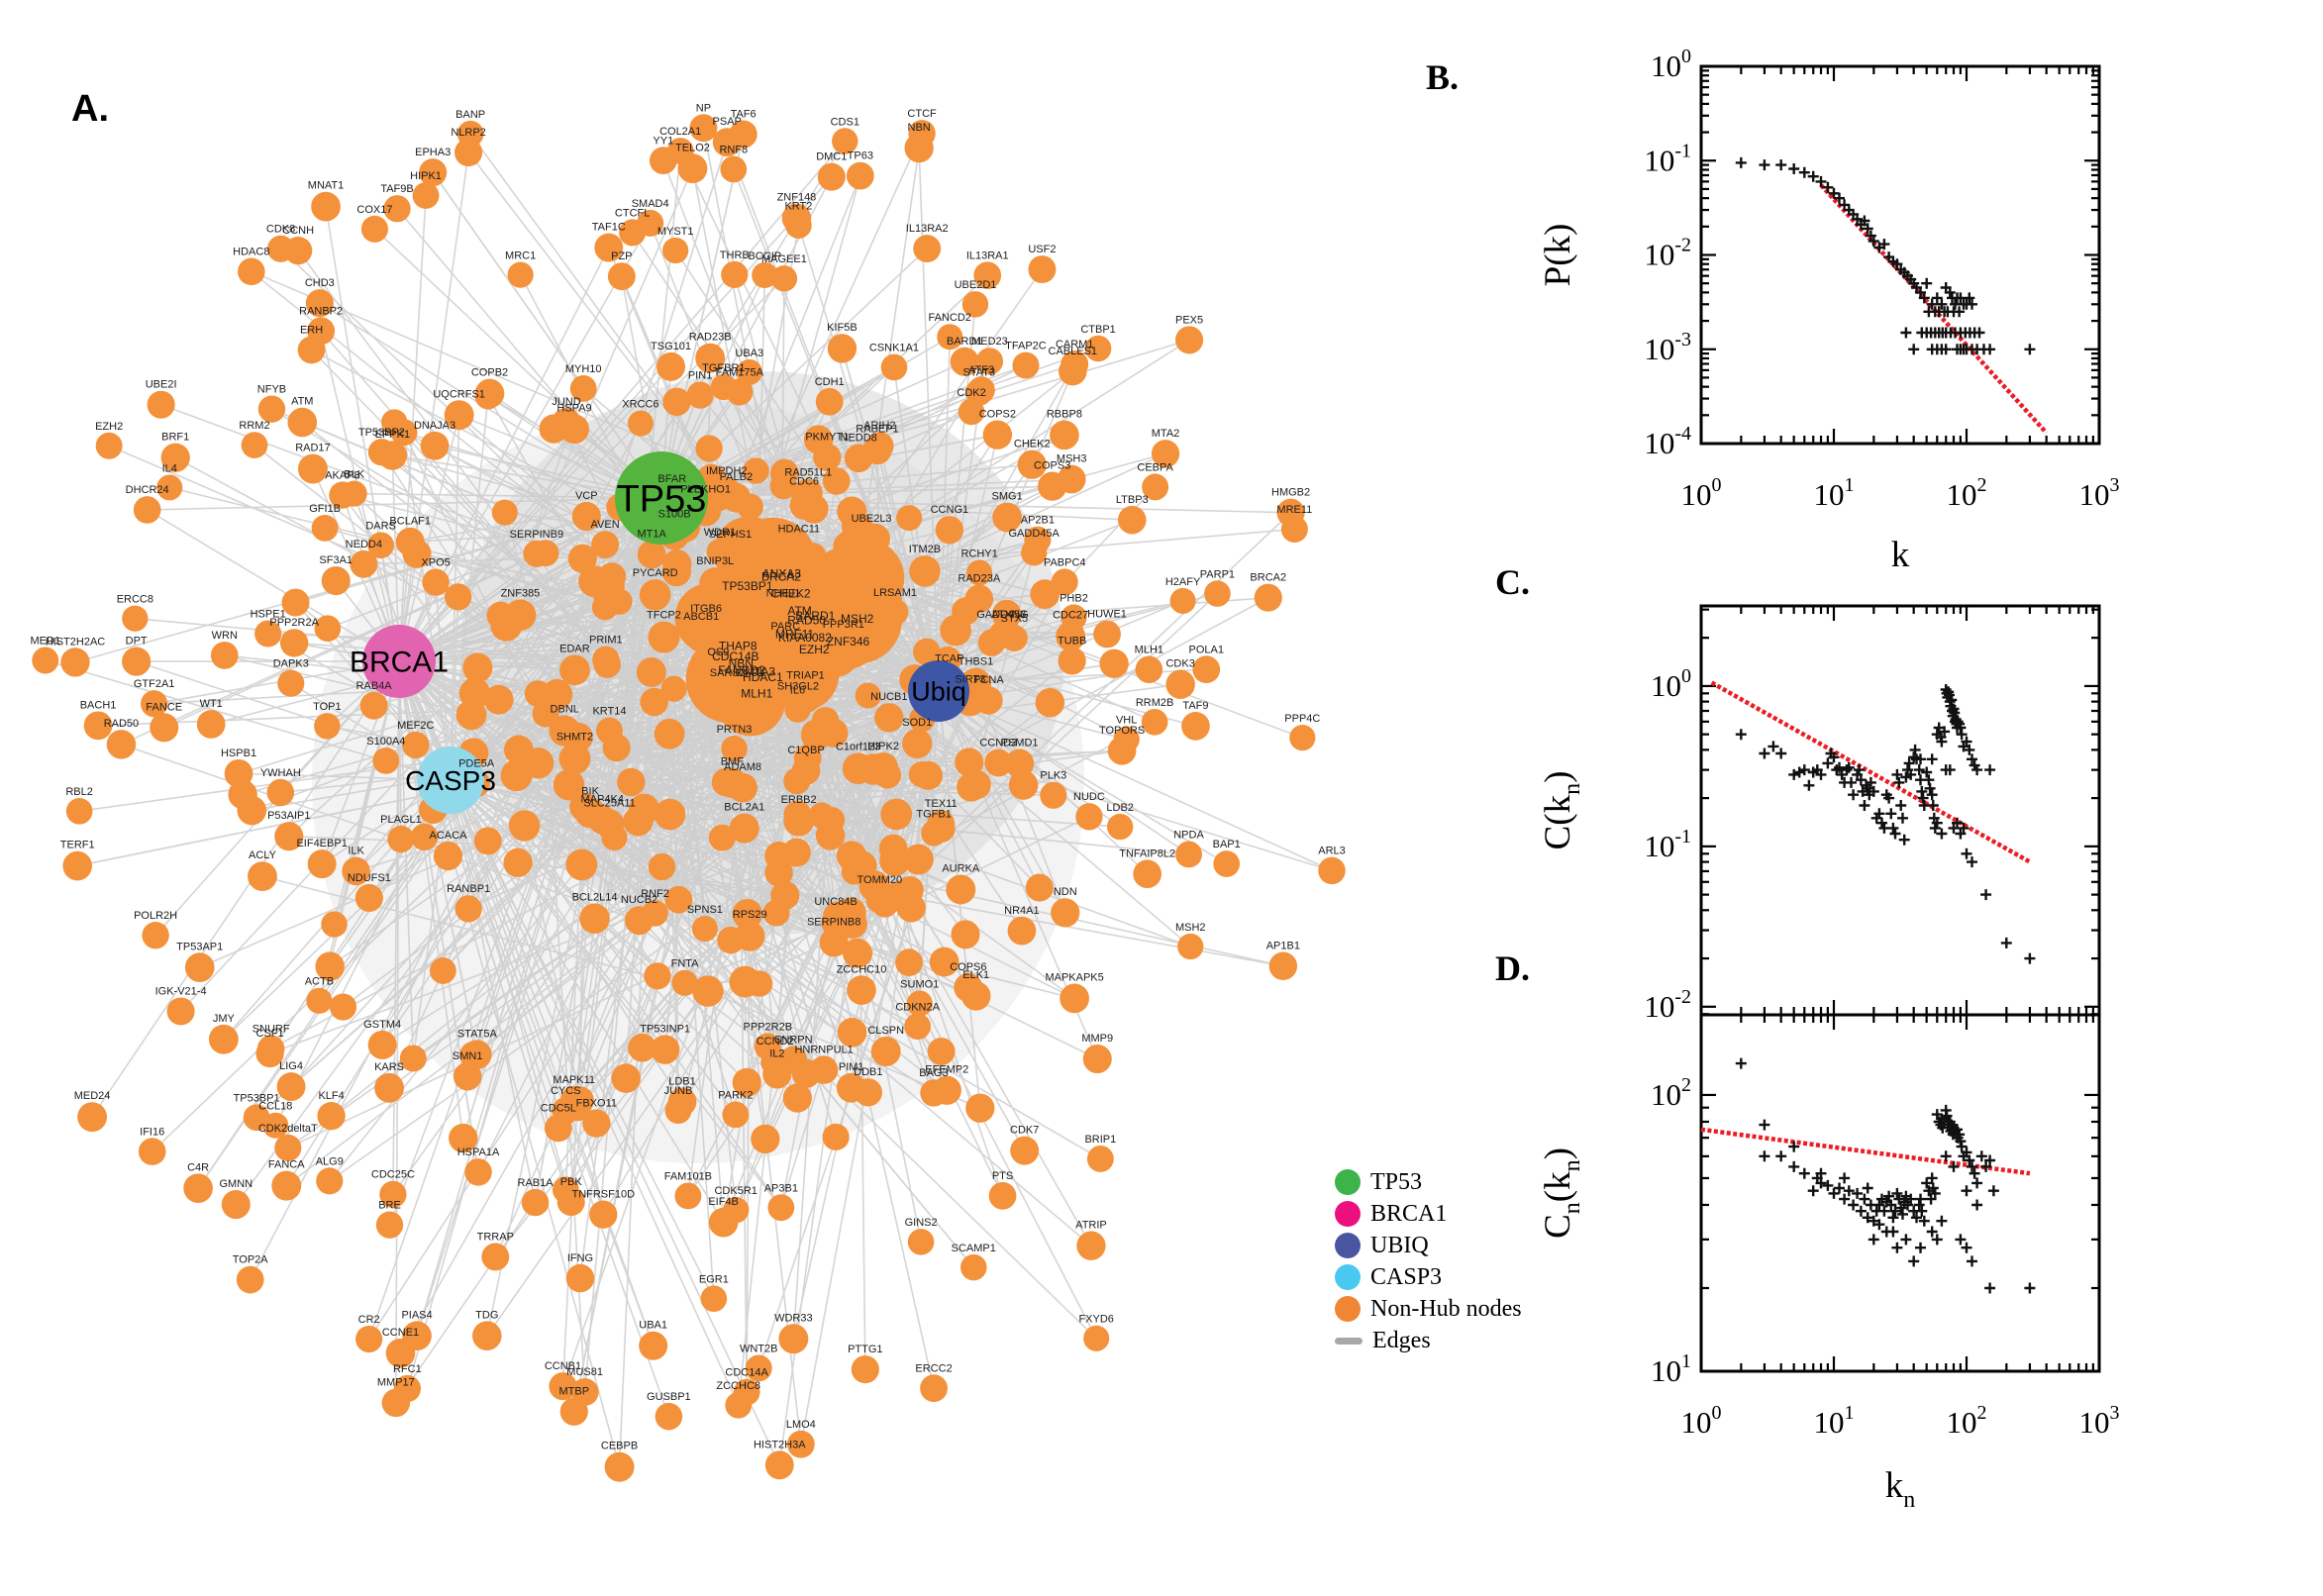 This screenshot has height=1596, width=2323. Describe the element at coordinates (1283, 947) in the screenshot. I see `gene-label: AP1B1` at that location.